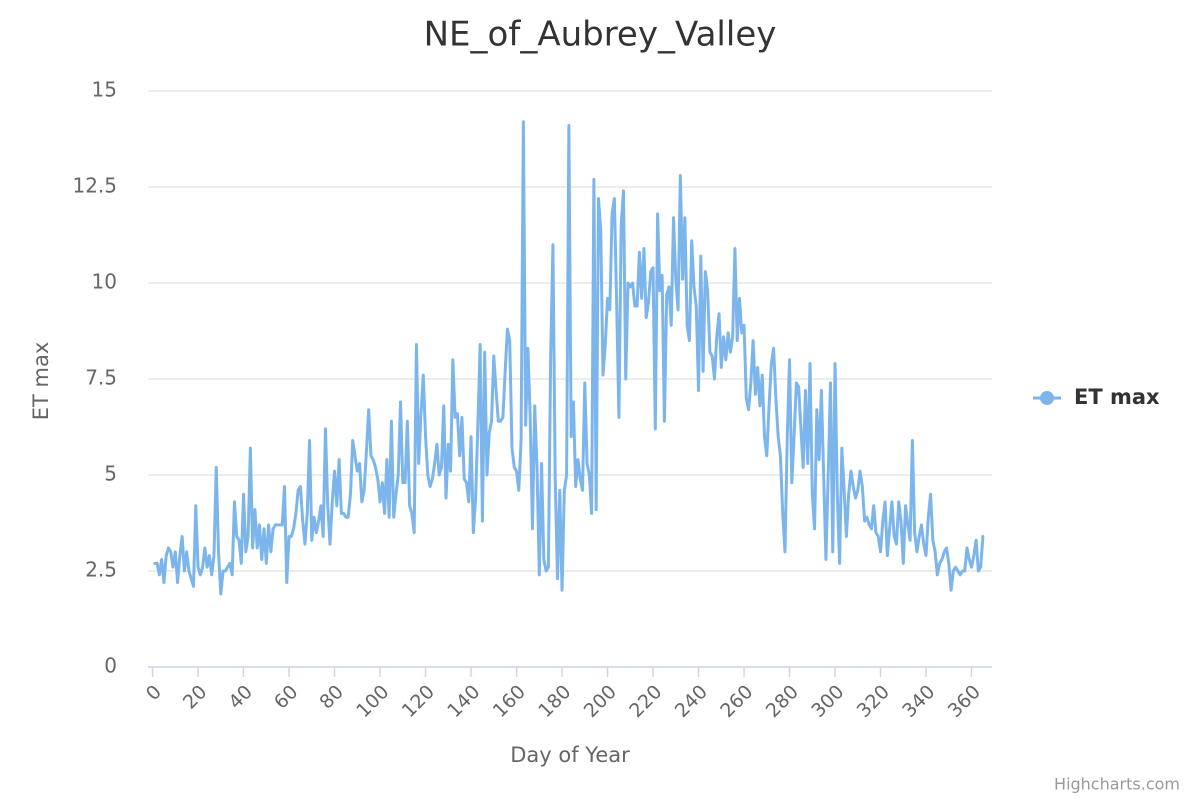 Image resolution: width=1200 pixels, height=800 pixels. What do you see at coordinates (41, 381) in the screenshot?
I see `y-axis-title: ET max` at bounding box center [41, 381].